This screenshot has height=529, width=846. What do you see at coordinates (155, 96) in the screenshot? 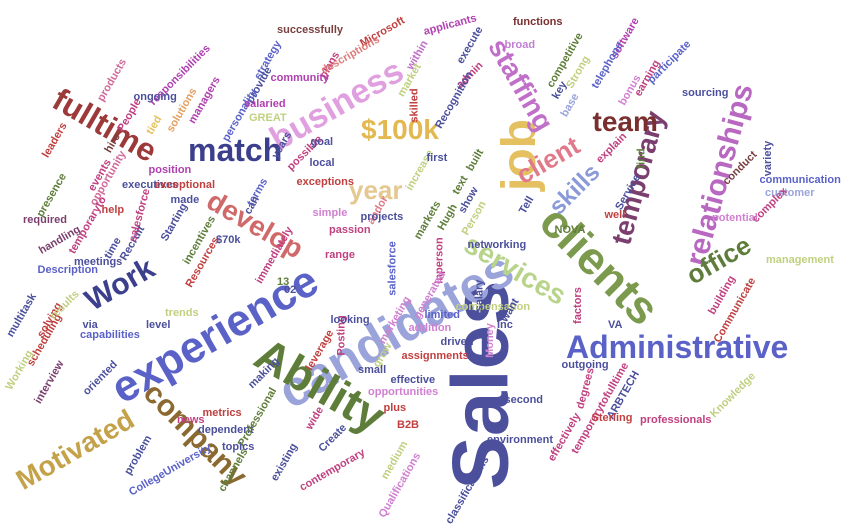
I see `cloud-word: ongoing` at bounding box center [155, 96].